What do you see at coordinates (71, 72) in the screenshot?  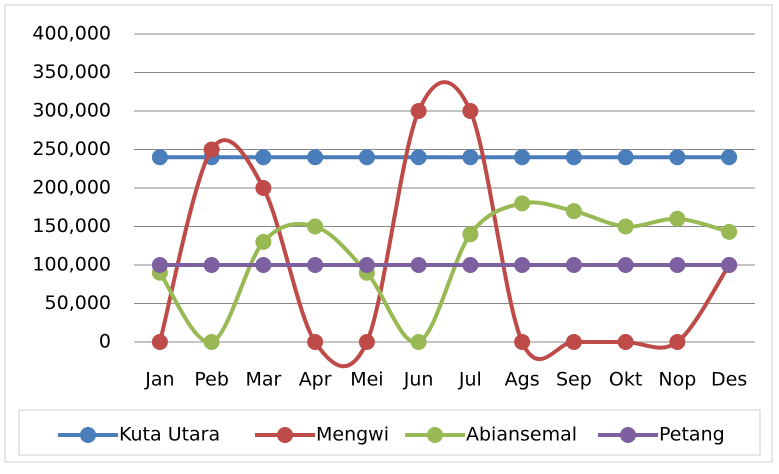 I see `y-tick-label: 350,000` at bounding box center [71, 72].